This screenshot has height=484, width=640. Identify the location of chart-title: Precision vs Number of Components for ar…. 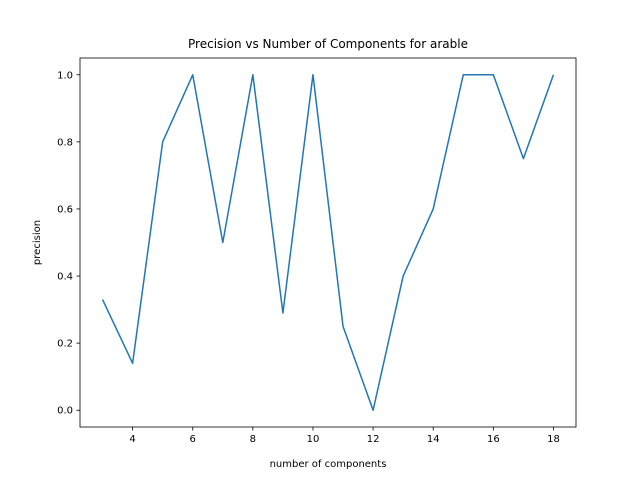
(328, 44).